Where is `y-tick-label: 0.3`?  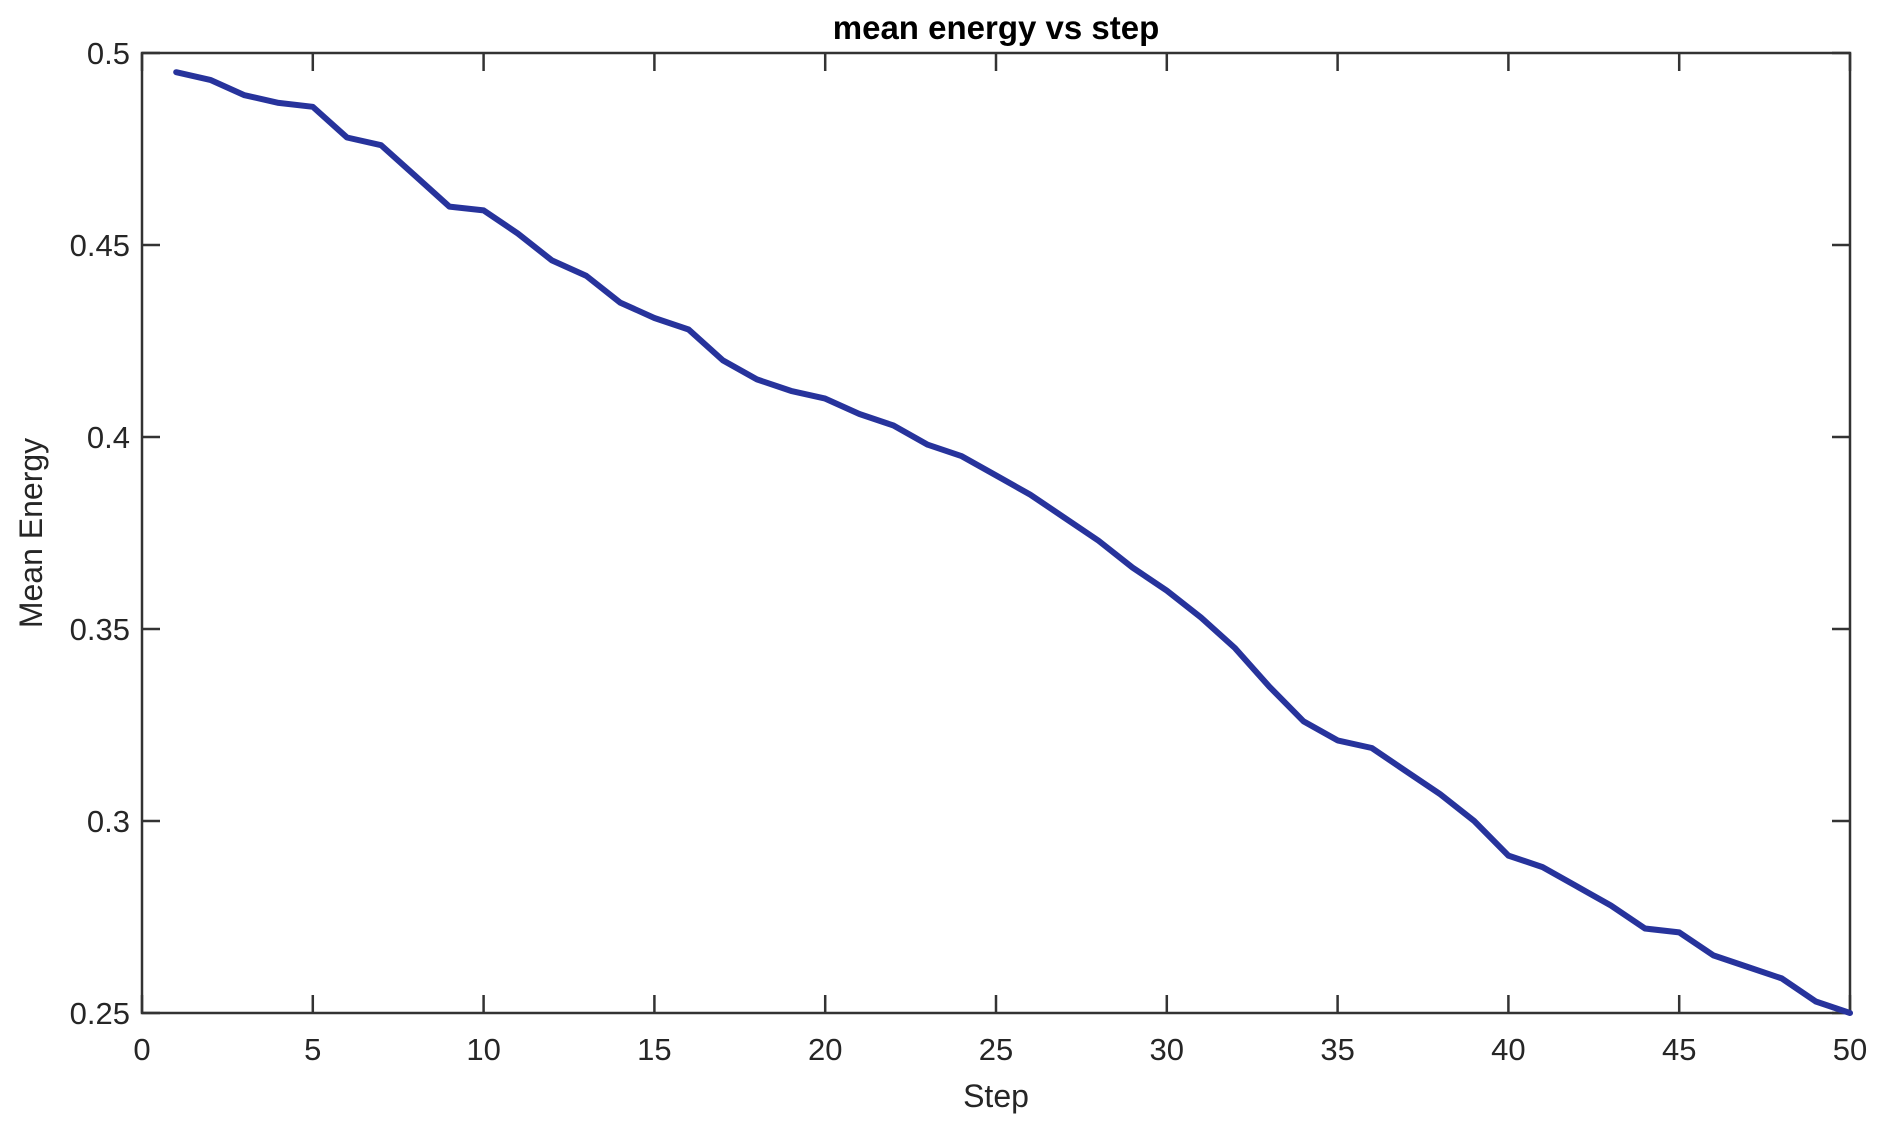 y-tick-label: 0.3 is located at coordinates (108, 821).